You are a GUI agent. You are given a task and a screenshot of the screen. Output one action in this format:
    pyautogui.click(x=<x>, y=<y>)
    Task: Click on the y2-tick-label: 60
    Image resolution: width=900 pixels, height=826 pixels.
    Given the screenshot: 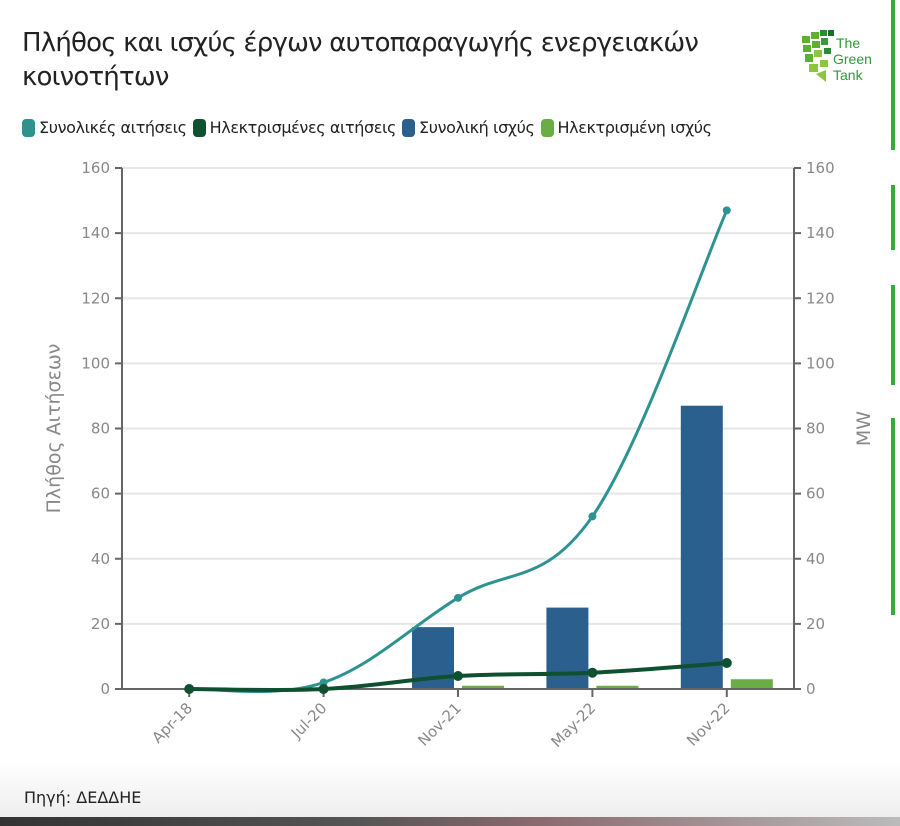 What is the action you would take?
    pyautogui.click(x=815, y=494)
    